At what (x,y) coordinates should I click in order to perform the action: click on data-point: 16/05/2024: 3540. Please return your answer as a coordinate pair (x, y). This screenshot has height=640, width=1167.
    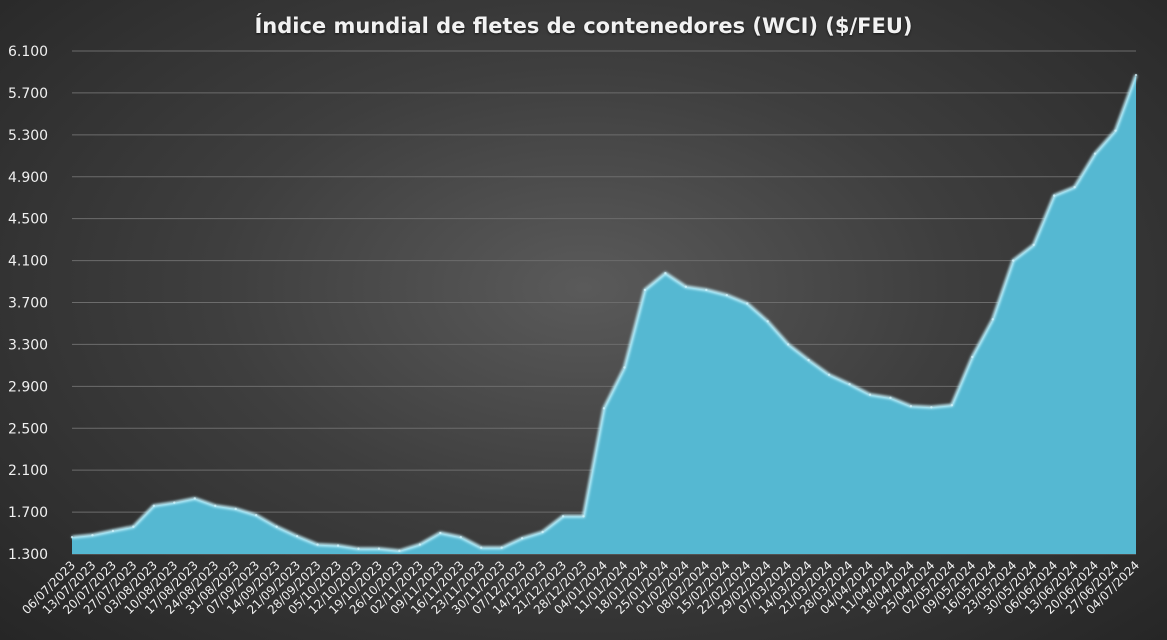
    Looking at the image, I should click on (992, 319).